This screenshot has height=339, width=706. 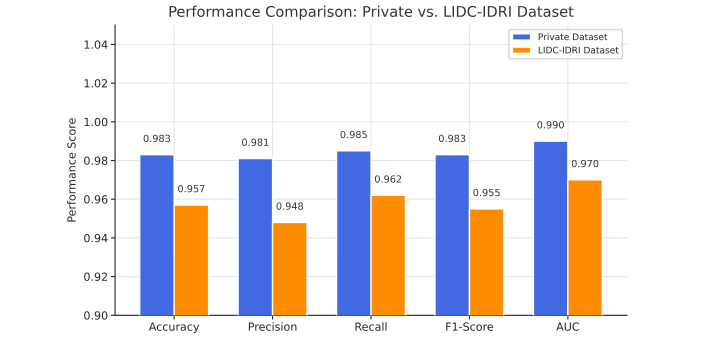 What do you see at coordinates (470, 326) in the screenshot?
I see `x-tick-label: F1-Score` at bounding box center [470, 326].